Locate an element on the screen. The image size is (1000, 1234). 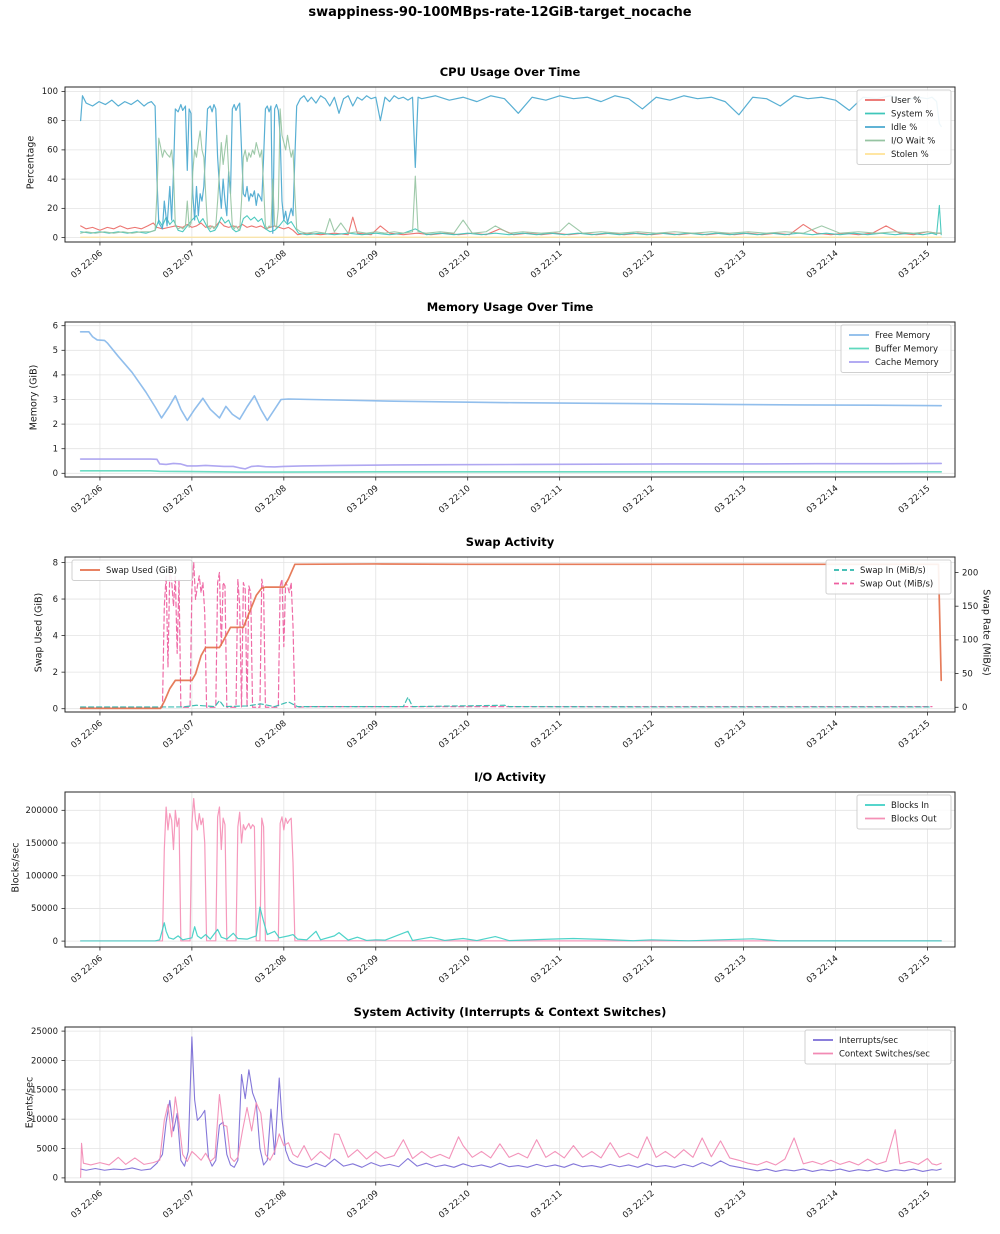
swap-chart-title: Swap Activity is located at coordinates (510, 542).